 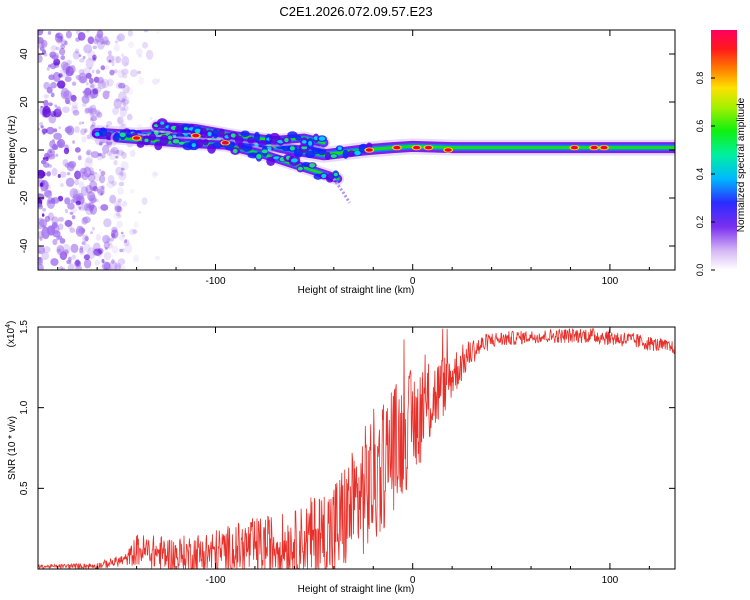 I want to click on x-tick-label: -100, so click(x=215, y=281).